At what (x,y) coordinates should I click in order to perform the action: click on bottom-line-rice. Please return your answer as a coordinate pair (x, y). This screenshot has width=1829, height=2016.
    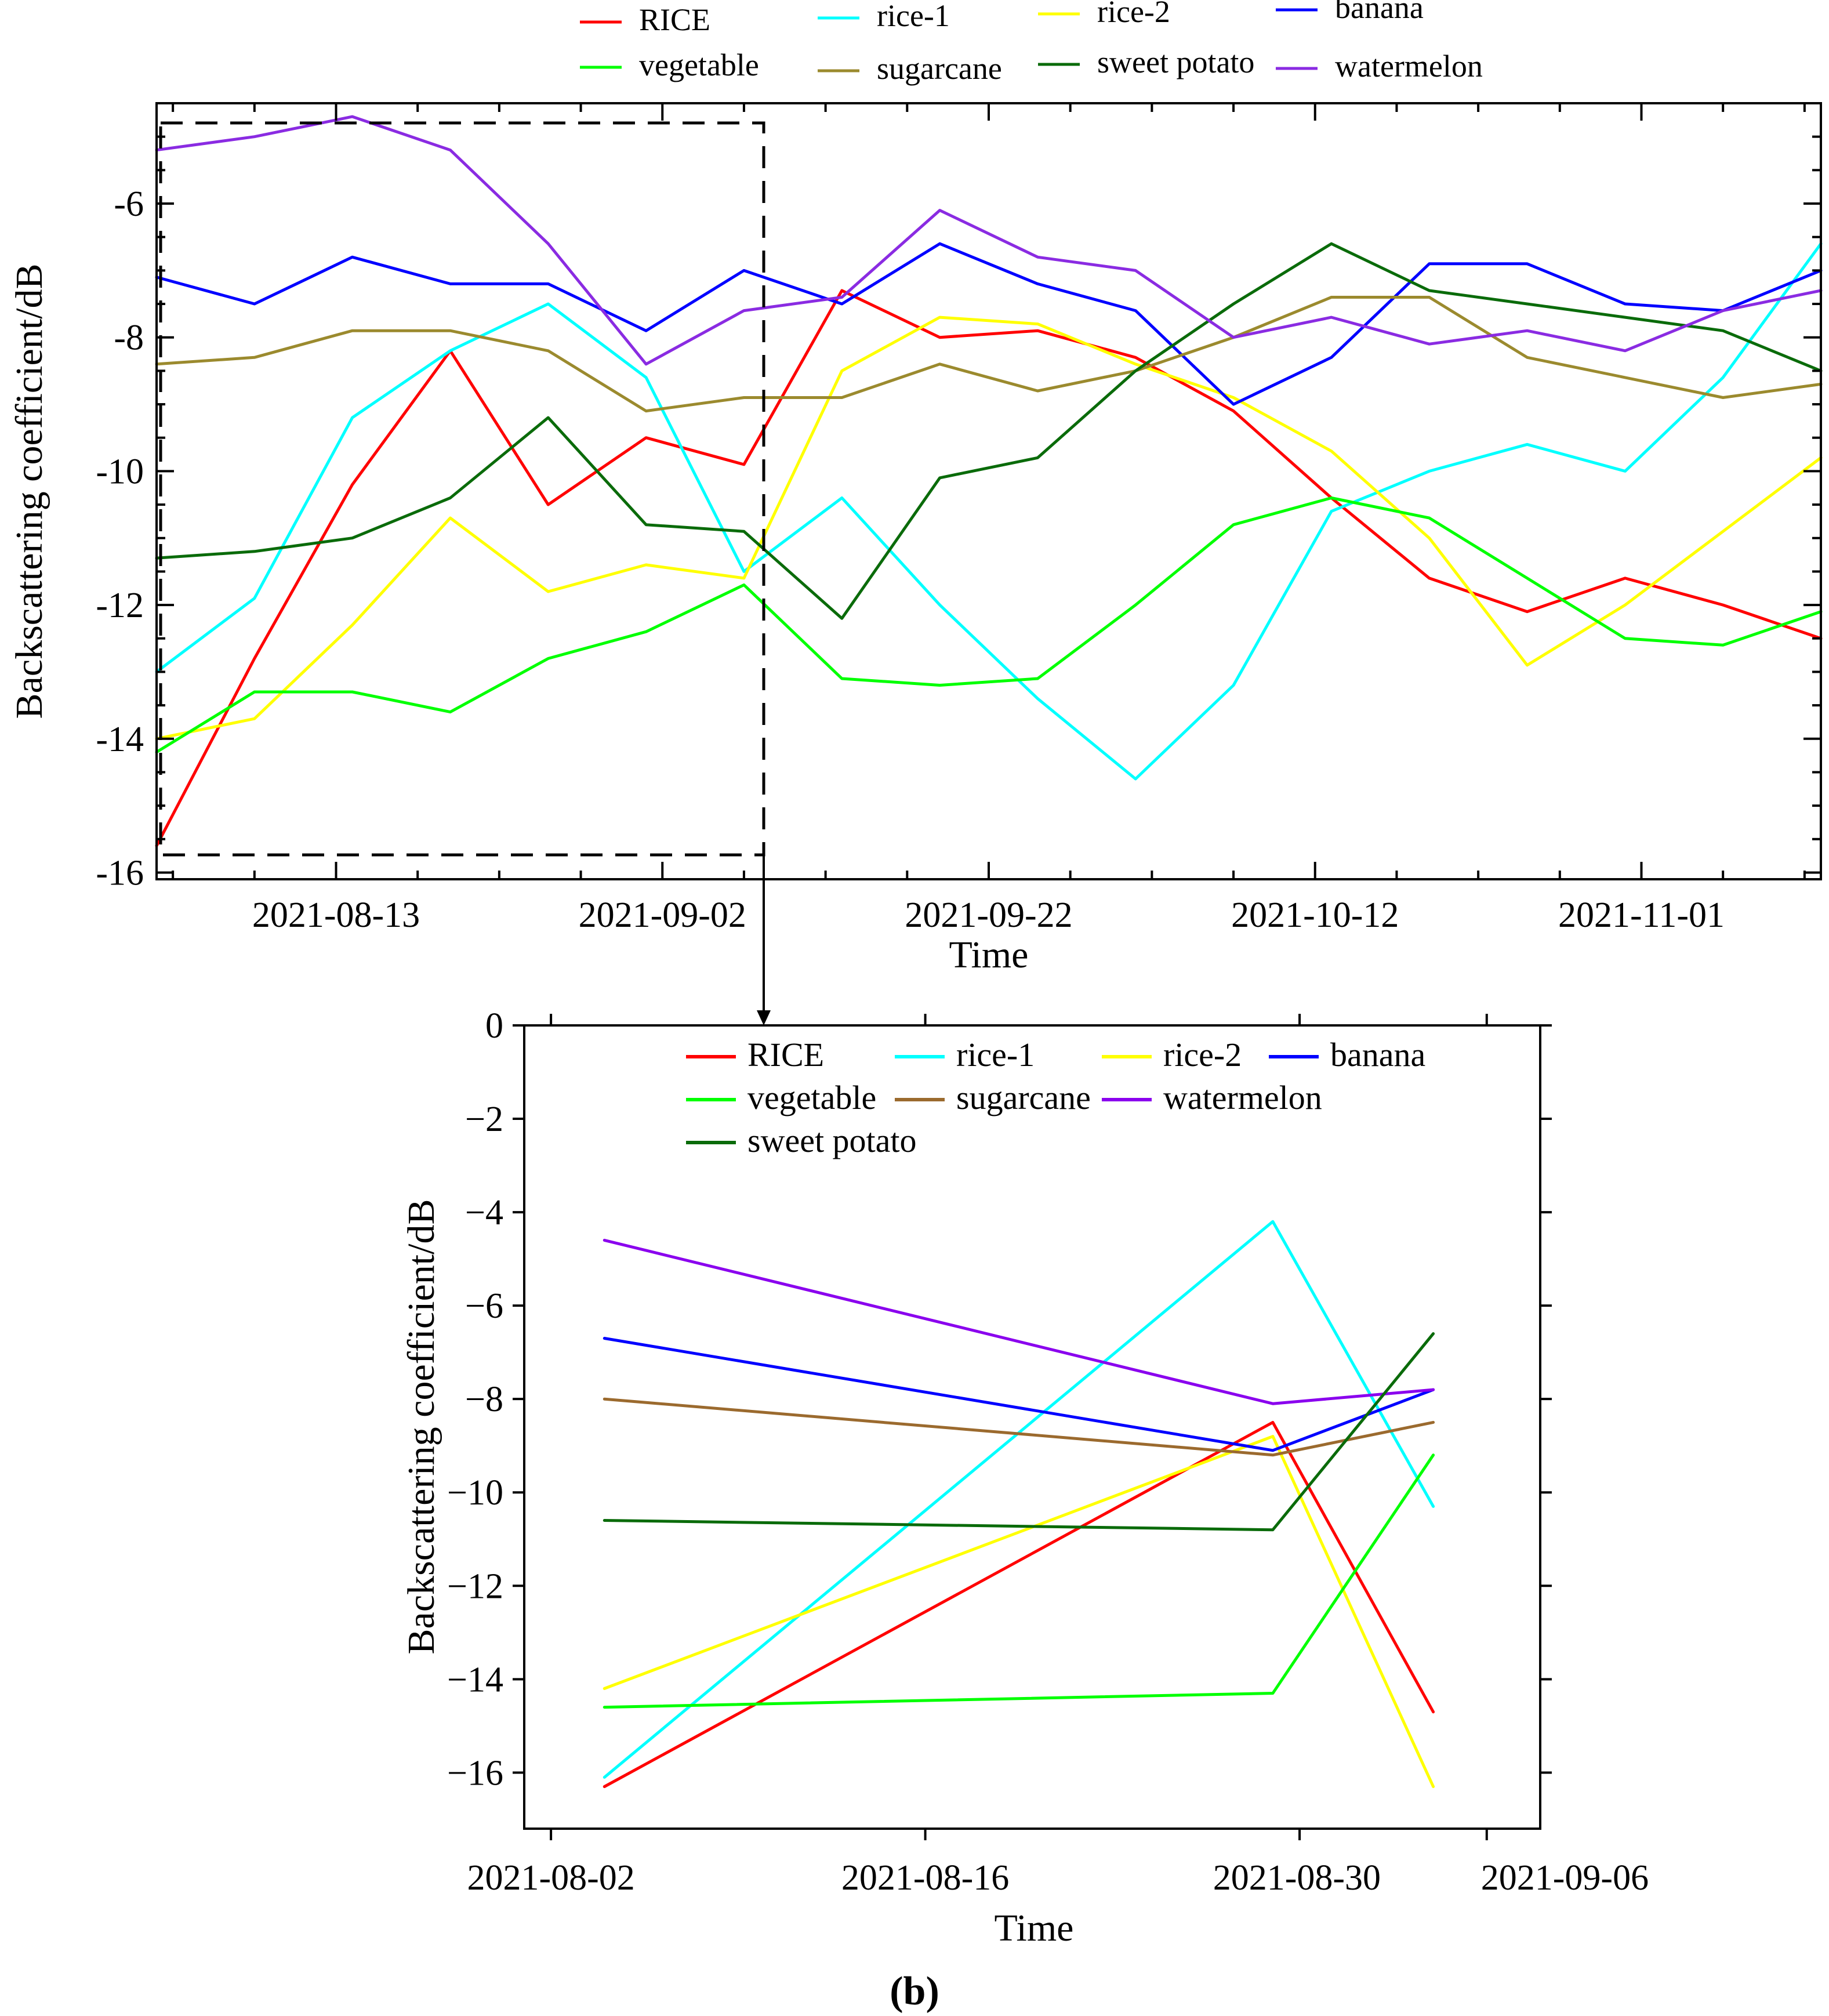
    Looking at the image, I should click on (1019, 1604).